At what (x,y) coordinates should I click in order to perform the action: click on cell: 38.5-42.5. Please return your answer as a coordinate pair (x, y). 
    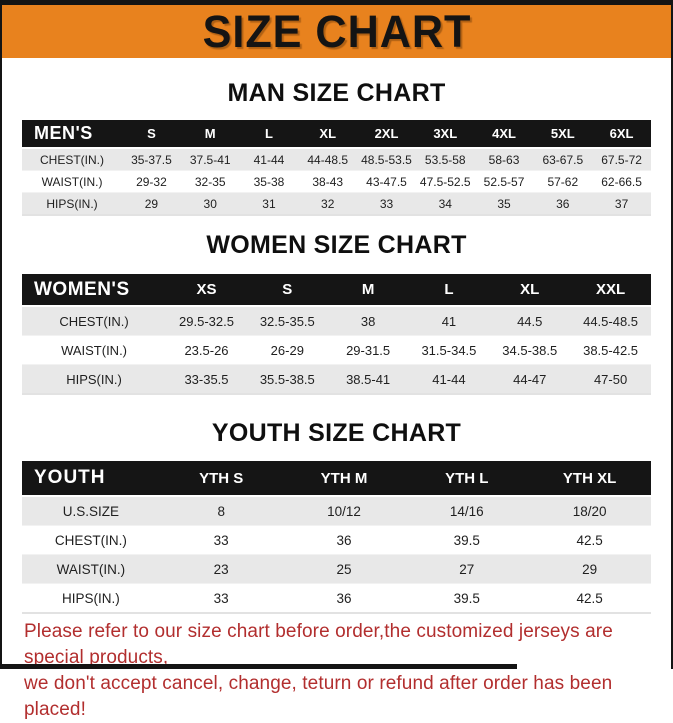
    Looking at the image, I should click on (611, 350).